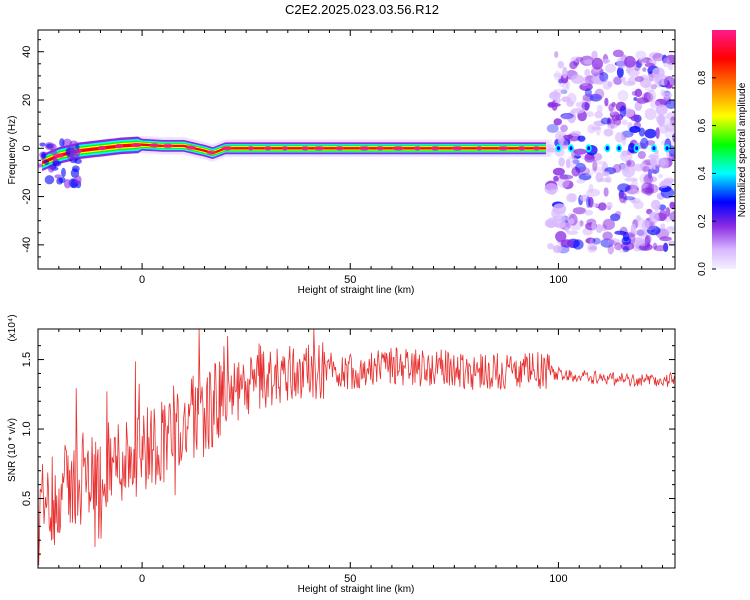 The image size is (750, 600). What do you see at coordinates (702, 77) in the screenshot?
I see `colorbar-tick-label: 0.8` at bounding box center [702, 77].